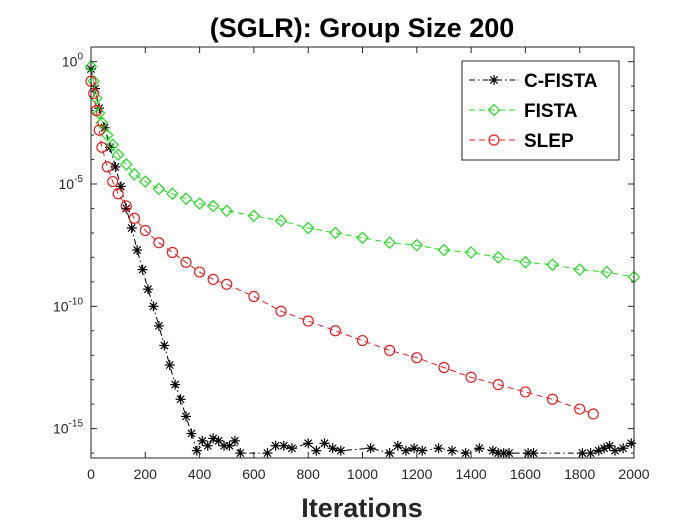  I want to click on chart-title: (SGLR): Group Size 200, so click(362, 28).